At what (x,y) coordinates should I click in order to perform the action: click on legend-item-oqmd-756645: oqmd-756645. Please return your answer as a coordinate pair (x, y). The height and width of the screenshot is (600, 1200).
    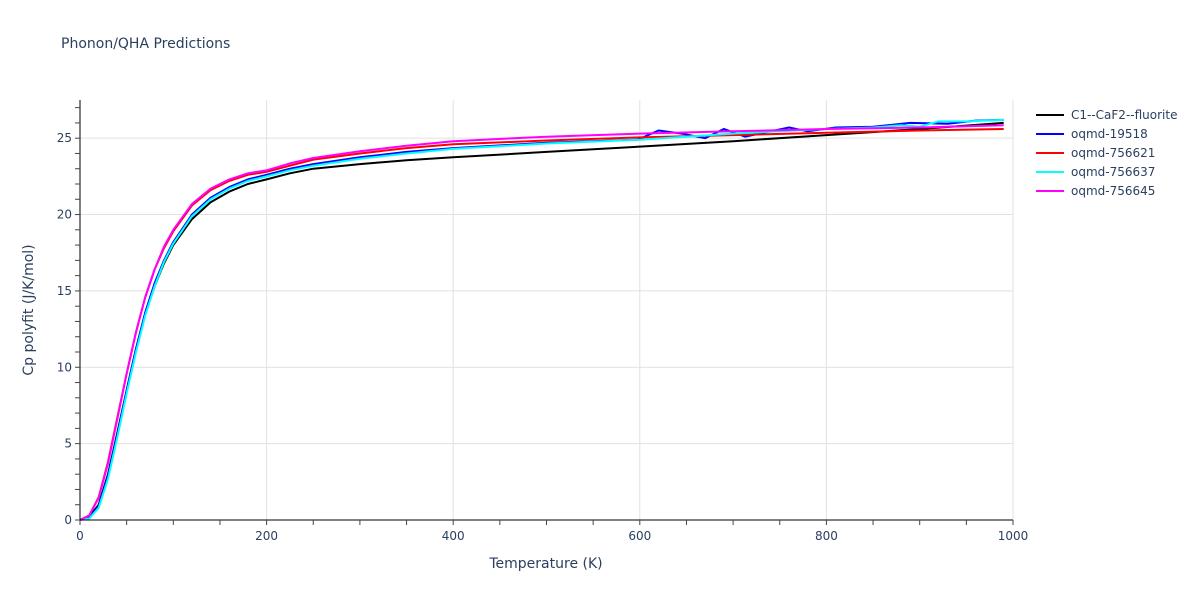
    Looking at the image, I should click on (1106, 190).